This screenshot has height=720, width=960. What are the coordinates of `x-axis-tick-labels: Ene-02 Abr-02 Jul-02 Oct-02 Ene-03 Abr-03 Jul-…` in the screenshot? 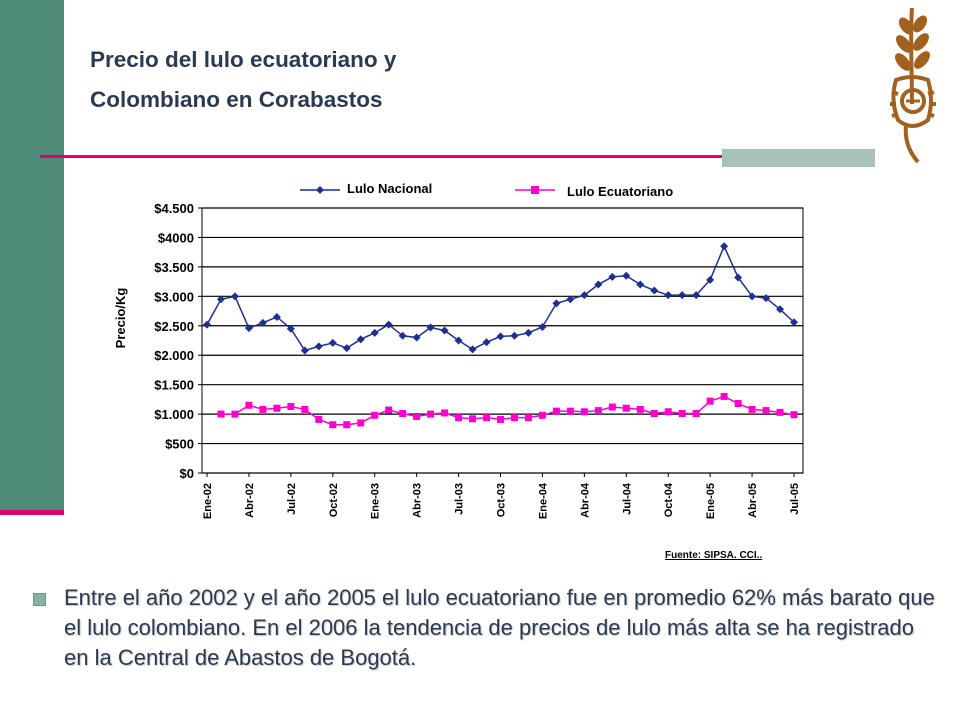 It's located at (501, 496).